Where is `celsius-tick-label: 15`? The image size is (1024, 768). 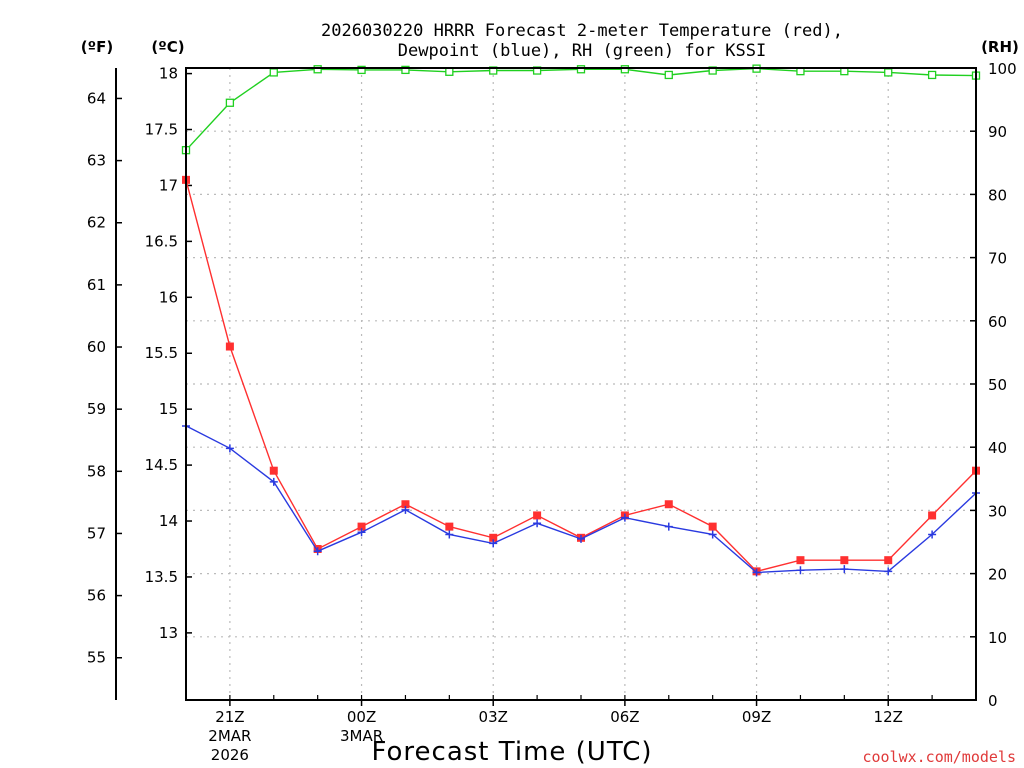
celsius-tick-label: 15 is located at coordinates (168, 409).